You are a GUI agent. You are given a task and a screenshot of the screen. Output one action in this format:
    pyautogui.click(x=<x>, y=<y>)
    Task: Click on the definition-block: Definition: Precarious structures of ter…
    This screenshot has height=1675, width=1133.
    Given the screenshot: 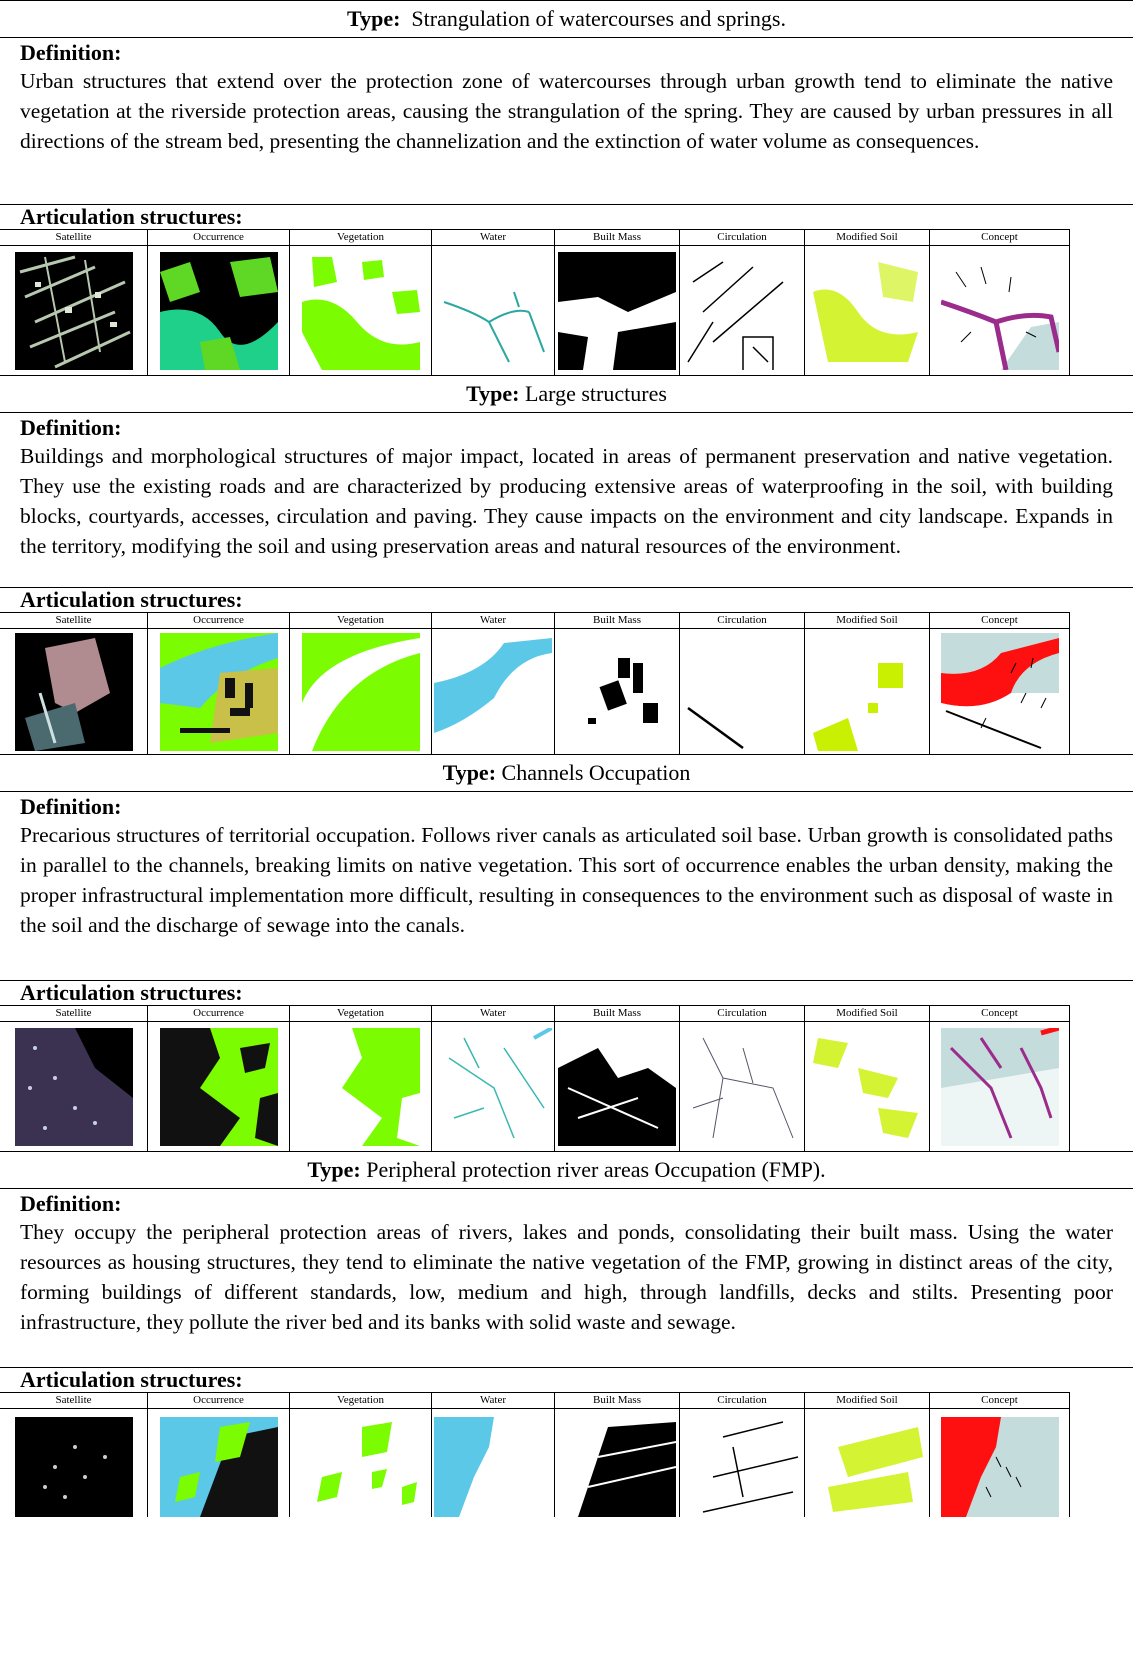 What is the action you would take?
    pyautogui.click(x=566, y=886)
    